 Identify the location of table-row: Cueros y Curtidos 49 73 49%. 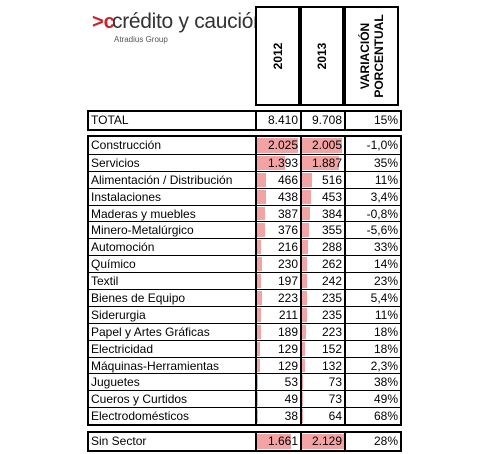
(244, 399).